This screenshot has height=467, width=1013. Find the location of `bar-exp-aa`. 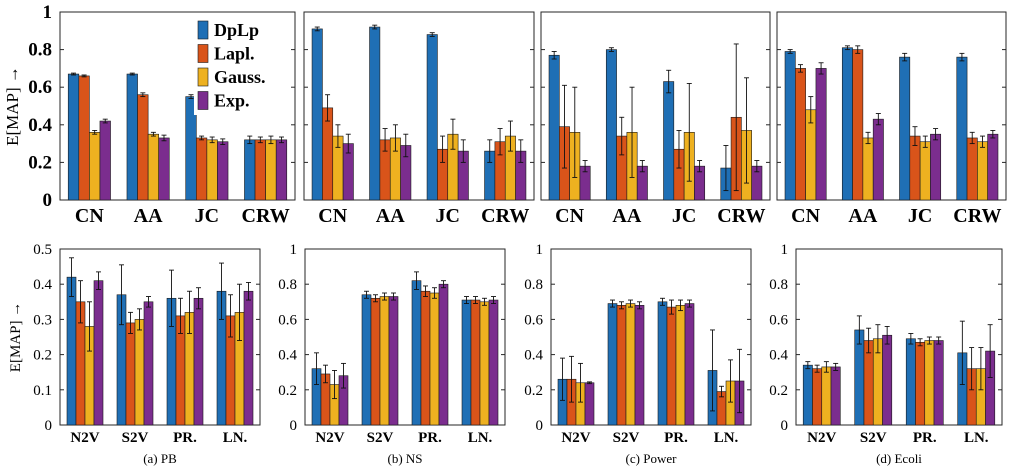

bar-exp-aa is located at coordinates (164, 169).